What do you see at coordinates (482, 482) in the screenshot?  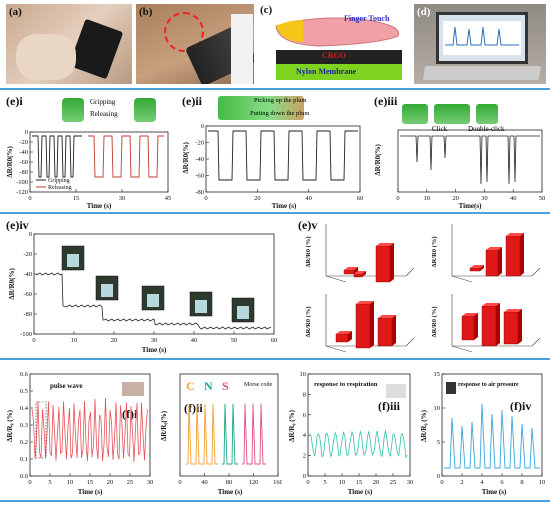 I see `x-tick-label: 4` at bounding box center [482, 482].